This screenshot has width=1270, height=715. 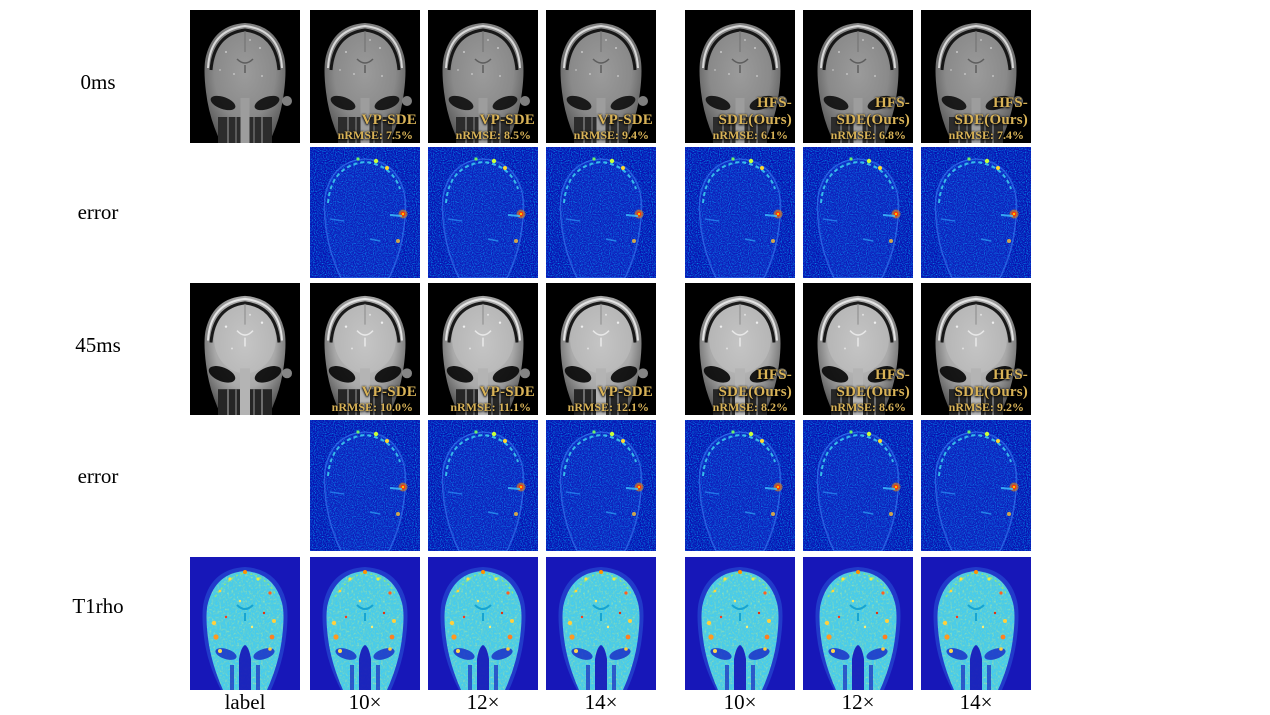 I want to click on overlay-text: HFS-SDE(Ours) nRMSE: 8.6%, so click(x=856, y=390).